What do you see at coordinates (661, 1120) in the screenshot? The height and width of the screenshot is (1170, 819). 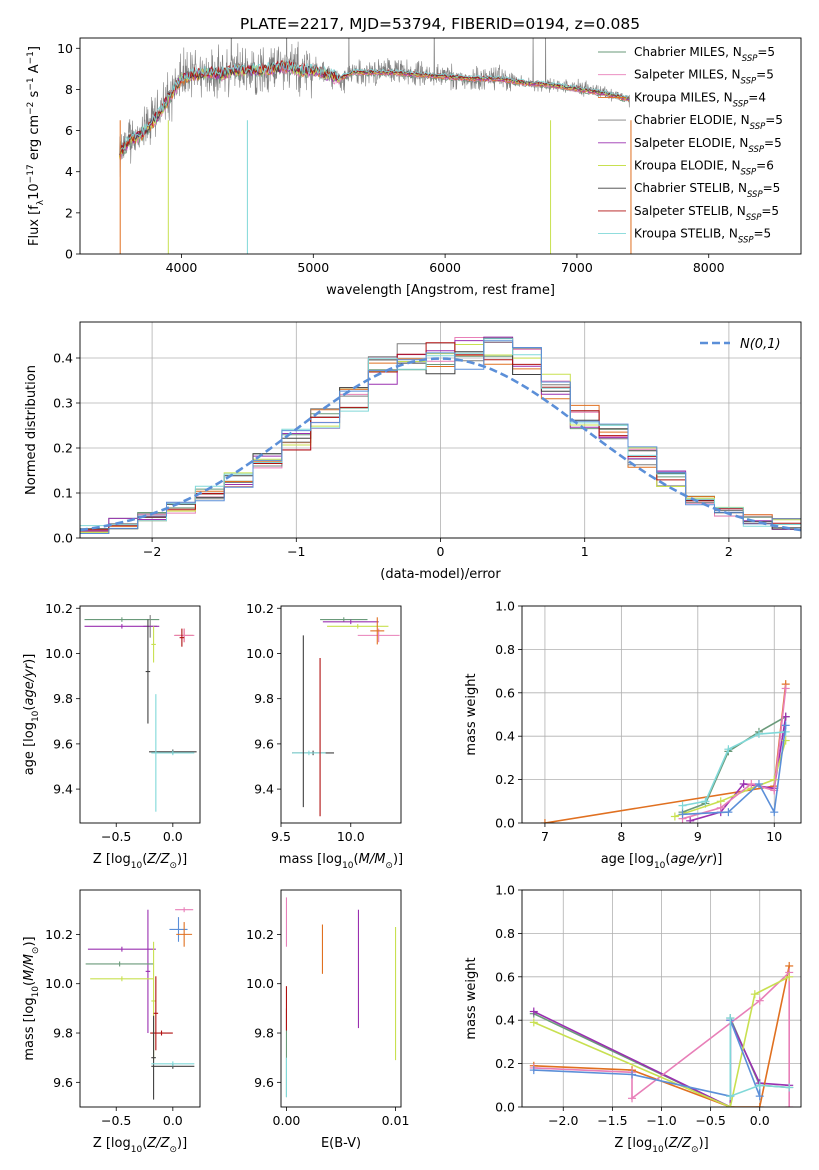 I see `x-tick-label: −1.0` at bounding box center [661, 1120].